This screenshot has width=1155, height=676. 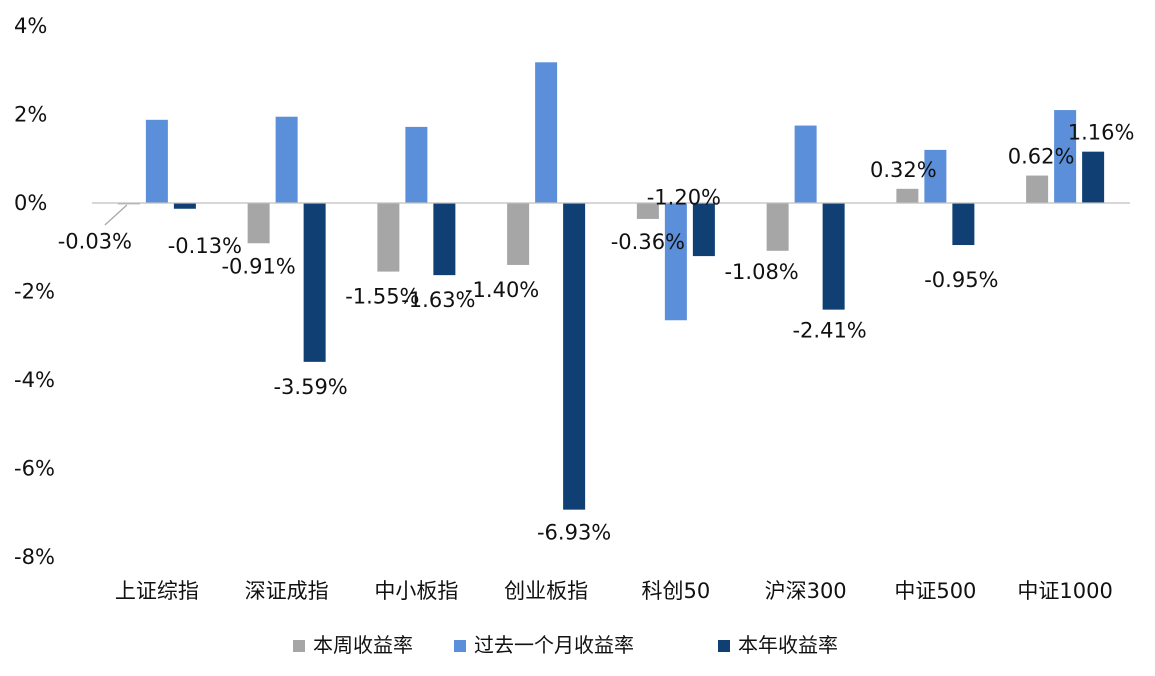 What do you see at coordinates (1041, 157) in the screenshot?
I see `data-label: 0.62%` at bounding box center [1041, 157].